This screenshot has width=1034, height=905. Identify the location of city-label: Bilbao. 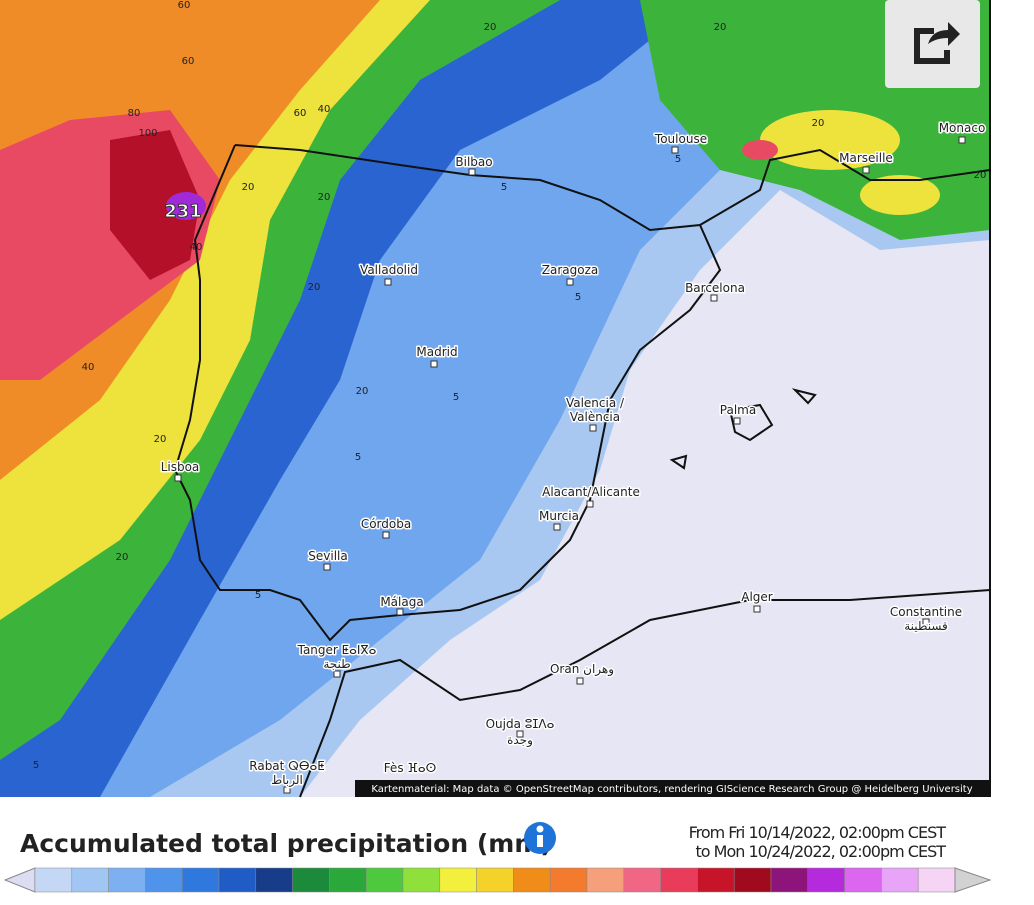
(473, 162).